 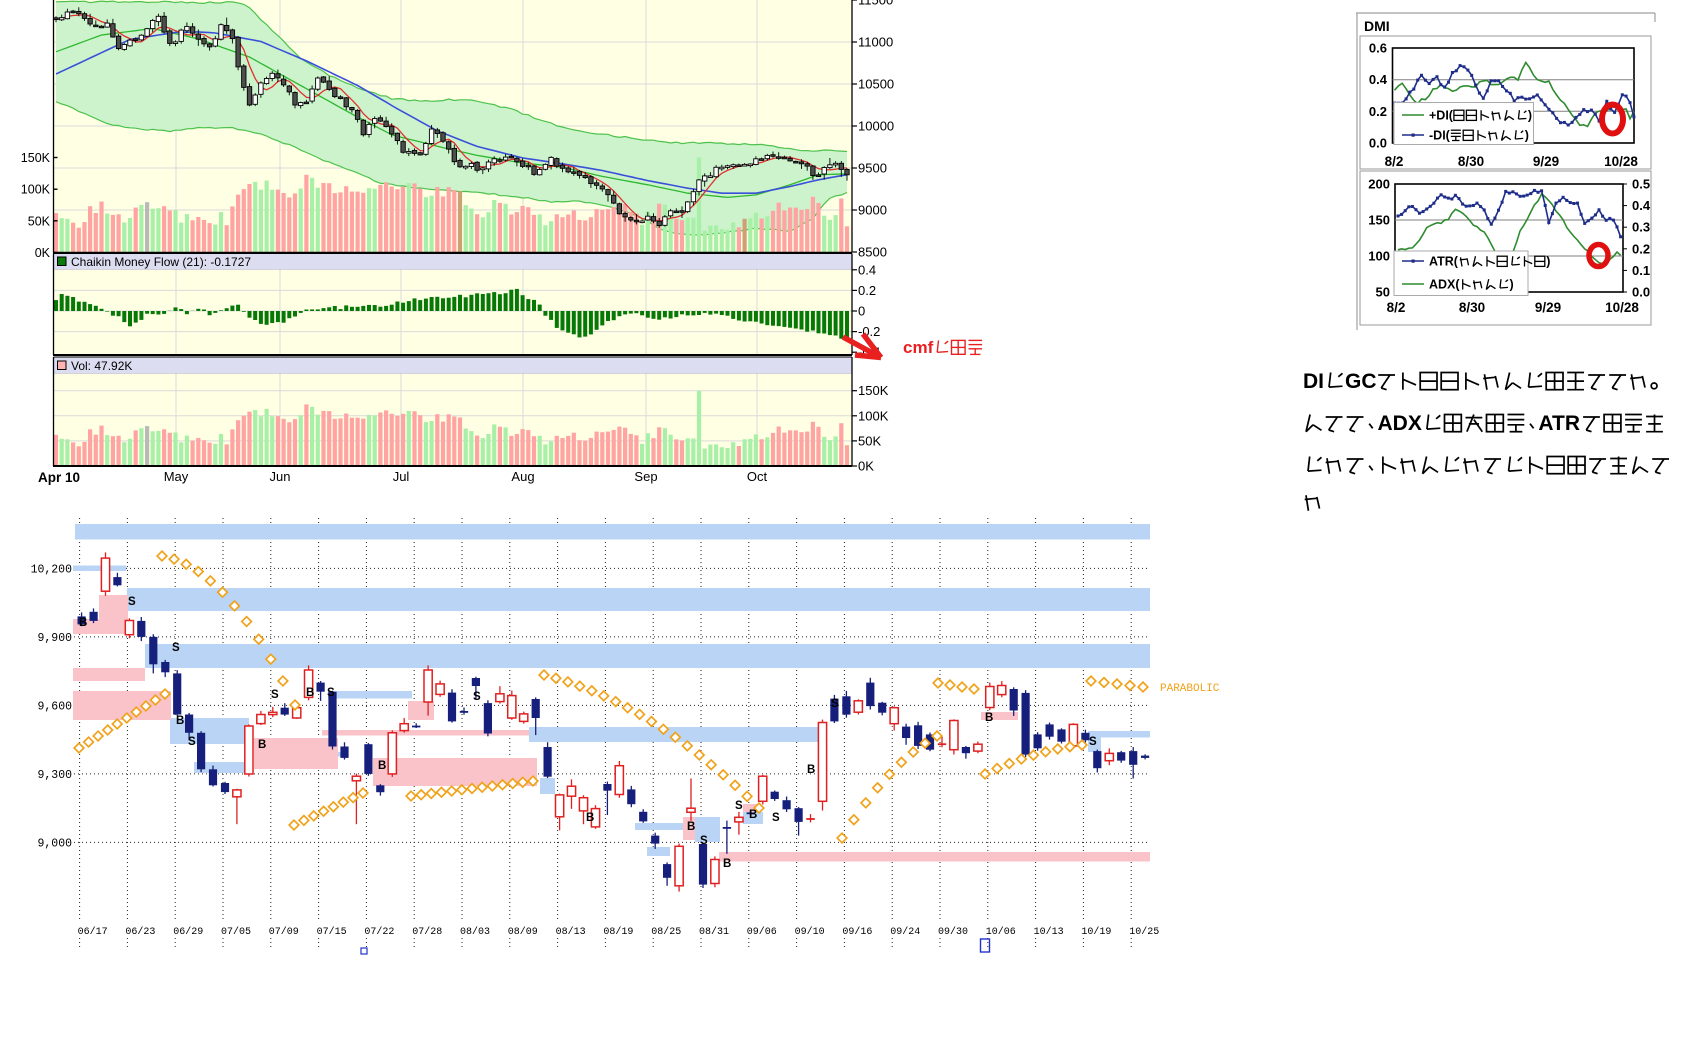 I want to click on svg-text: 07/22, so click(x=379, y=932).